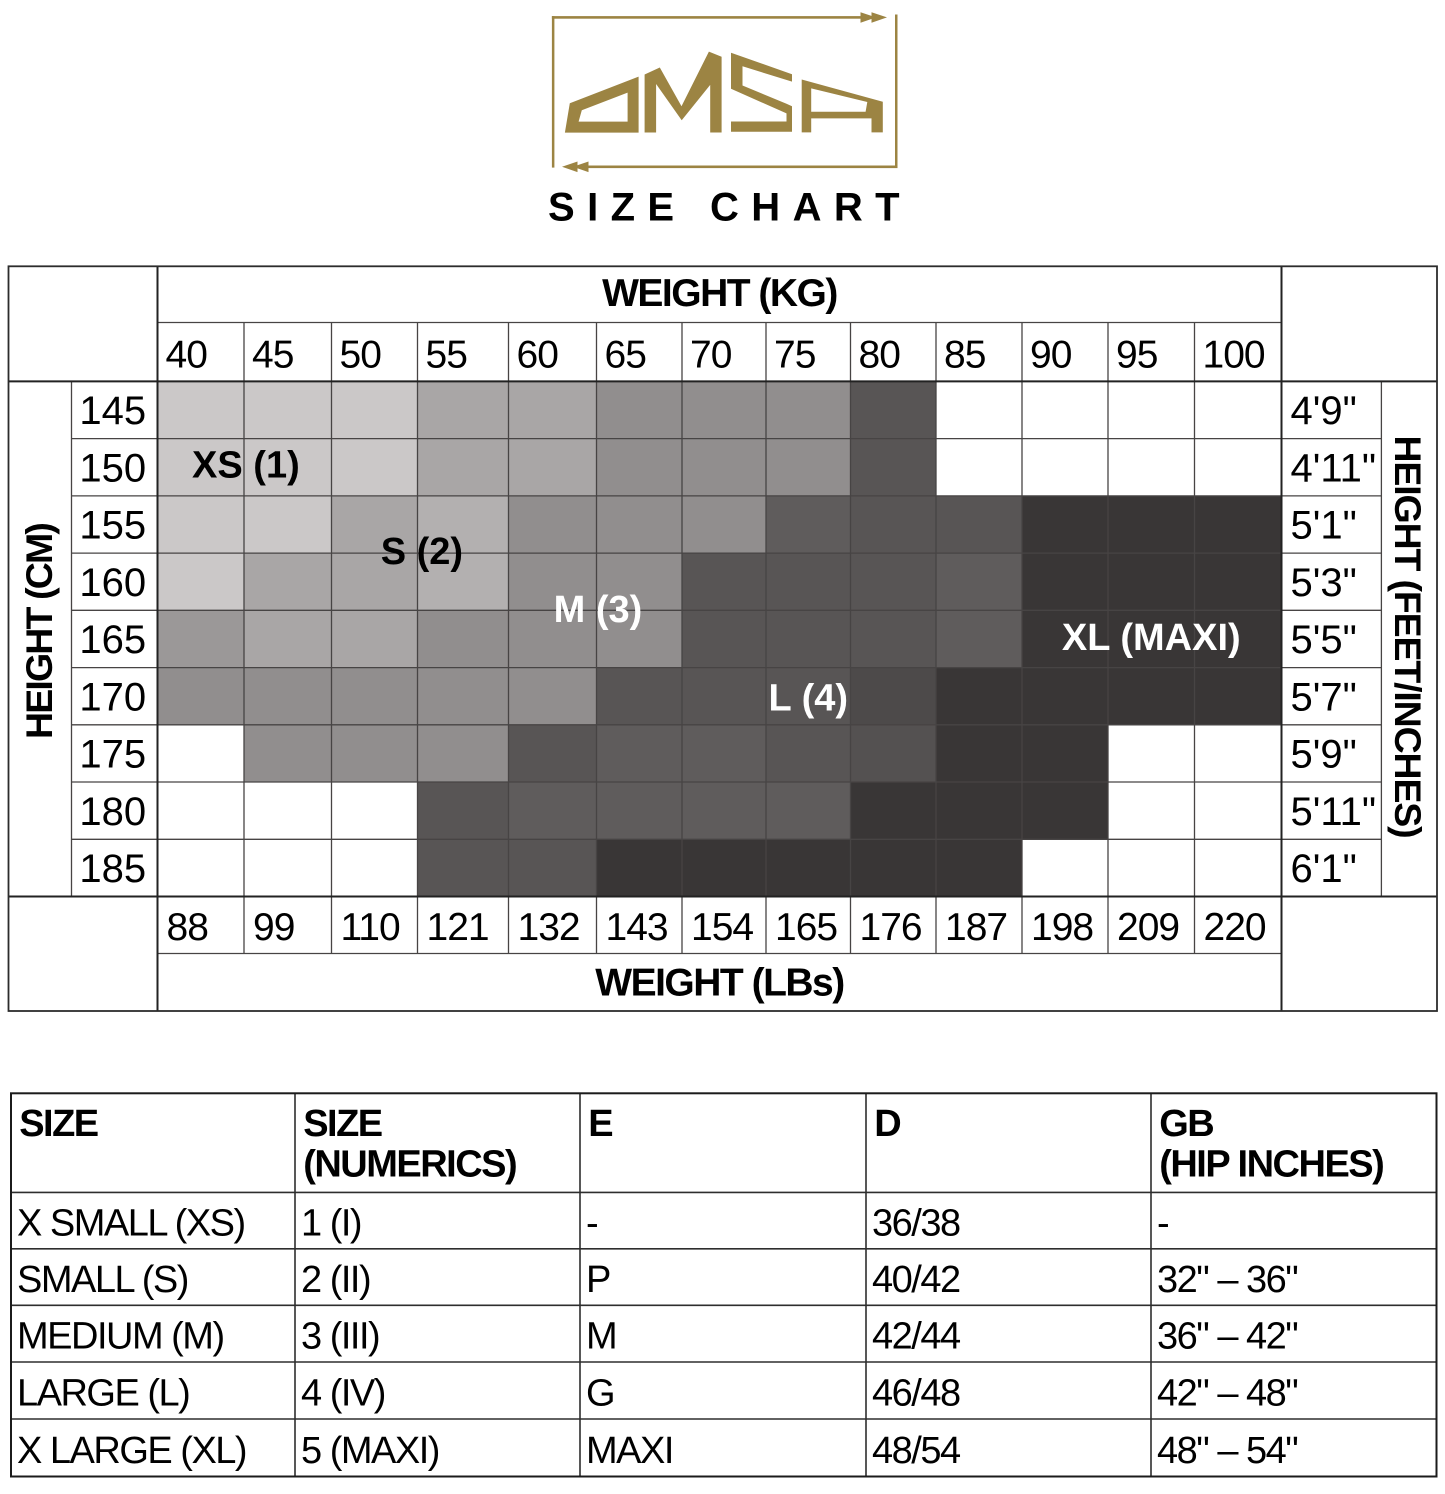 The height and width of the screenshot is (1494, 1445). What do you see at coordinates (1227, 1280) in the screenshot?
I see `svg-text: 32" – 36"` at bounding box center [1227, 1280].